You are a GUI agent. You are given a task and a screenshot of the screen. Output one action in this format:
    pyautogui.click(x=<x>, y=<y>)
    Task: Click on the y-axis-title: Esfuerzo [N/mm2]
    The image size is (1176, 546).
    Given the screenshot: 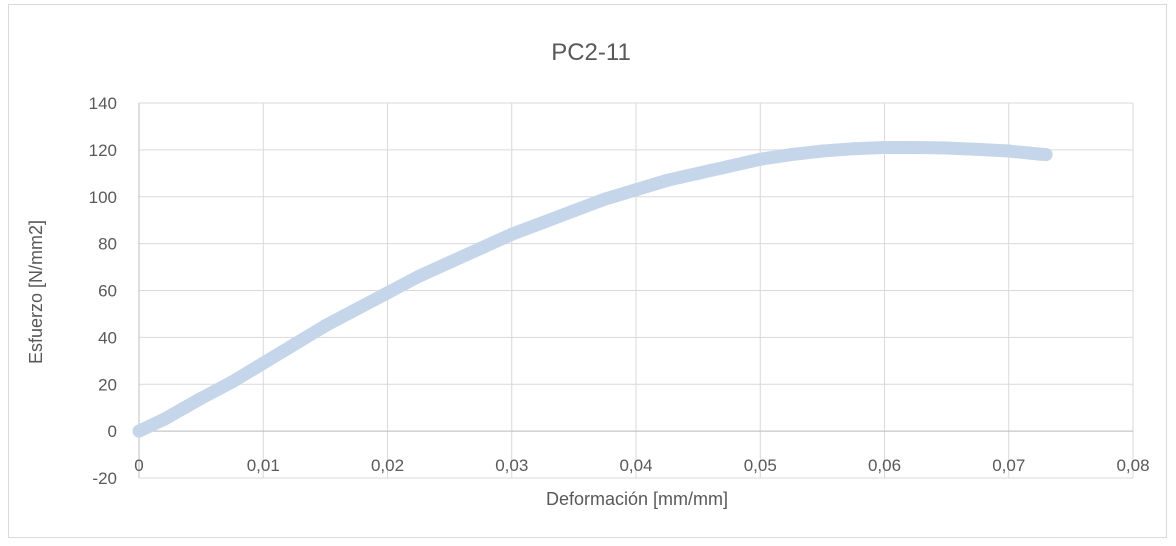 What is the action you would take?
    pyautogui.click(x=36, y=292)
    